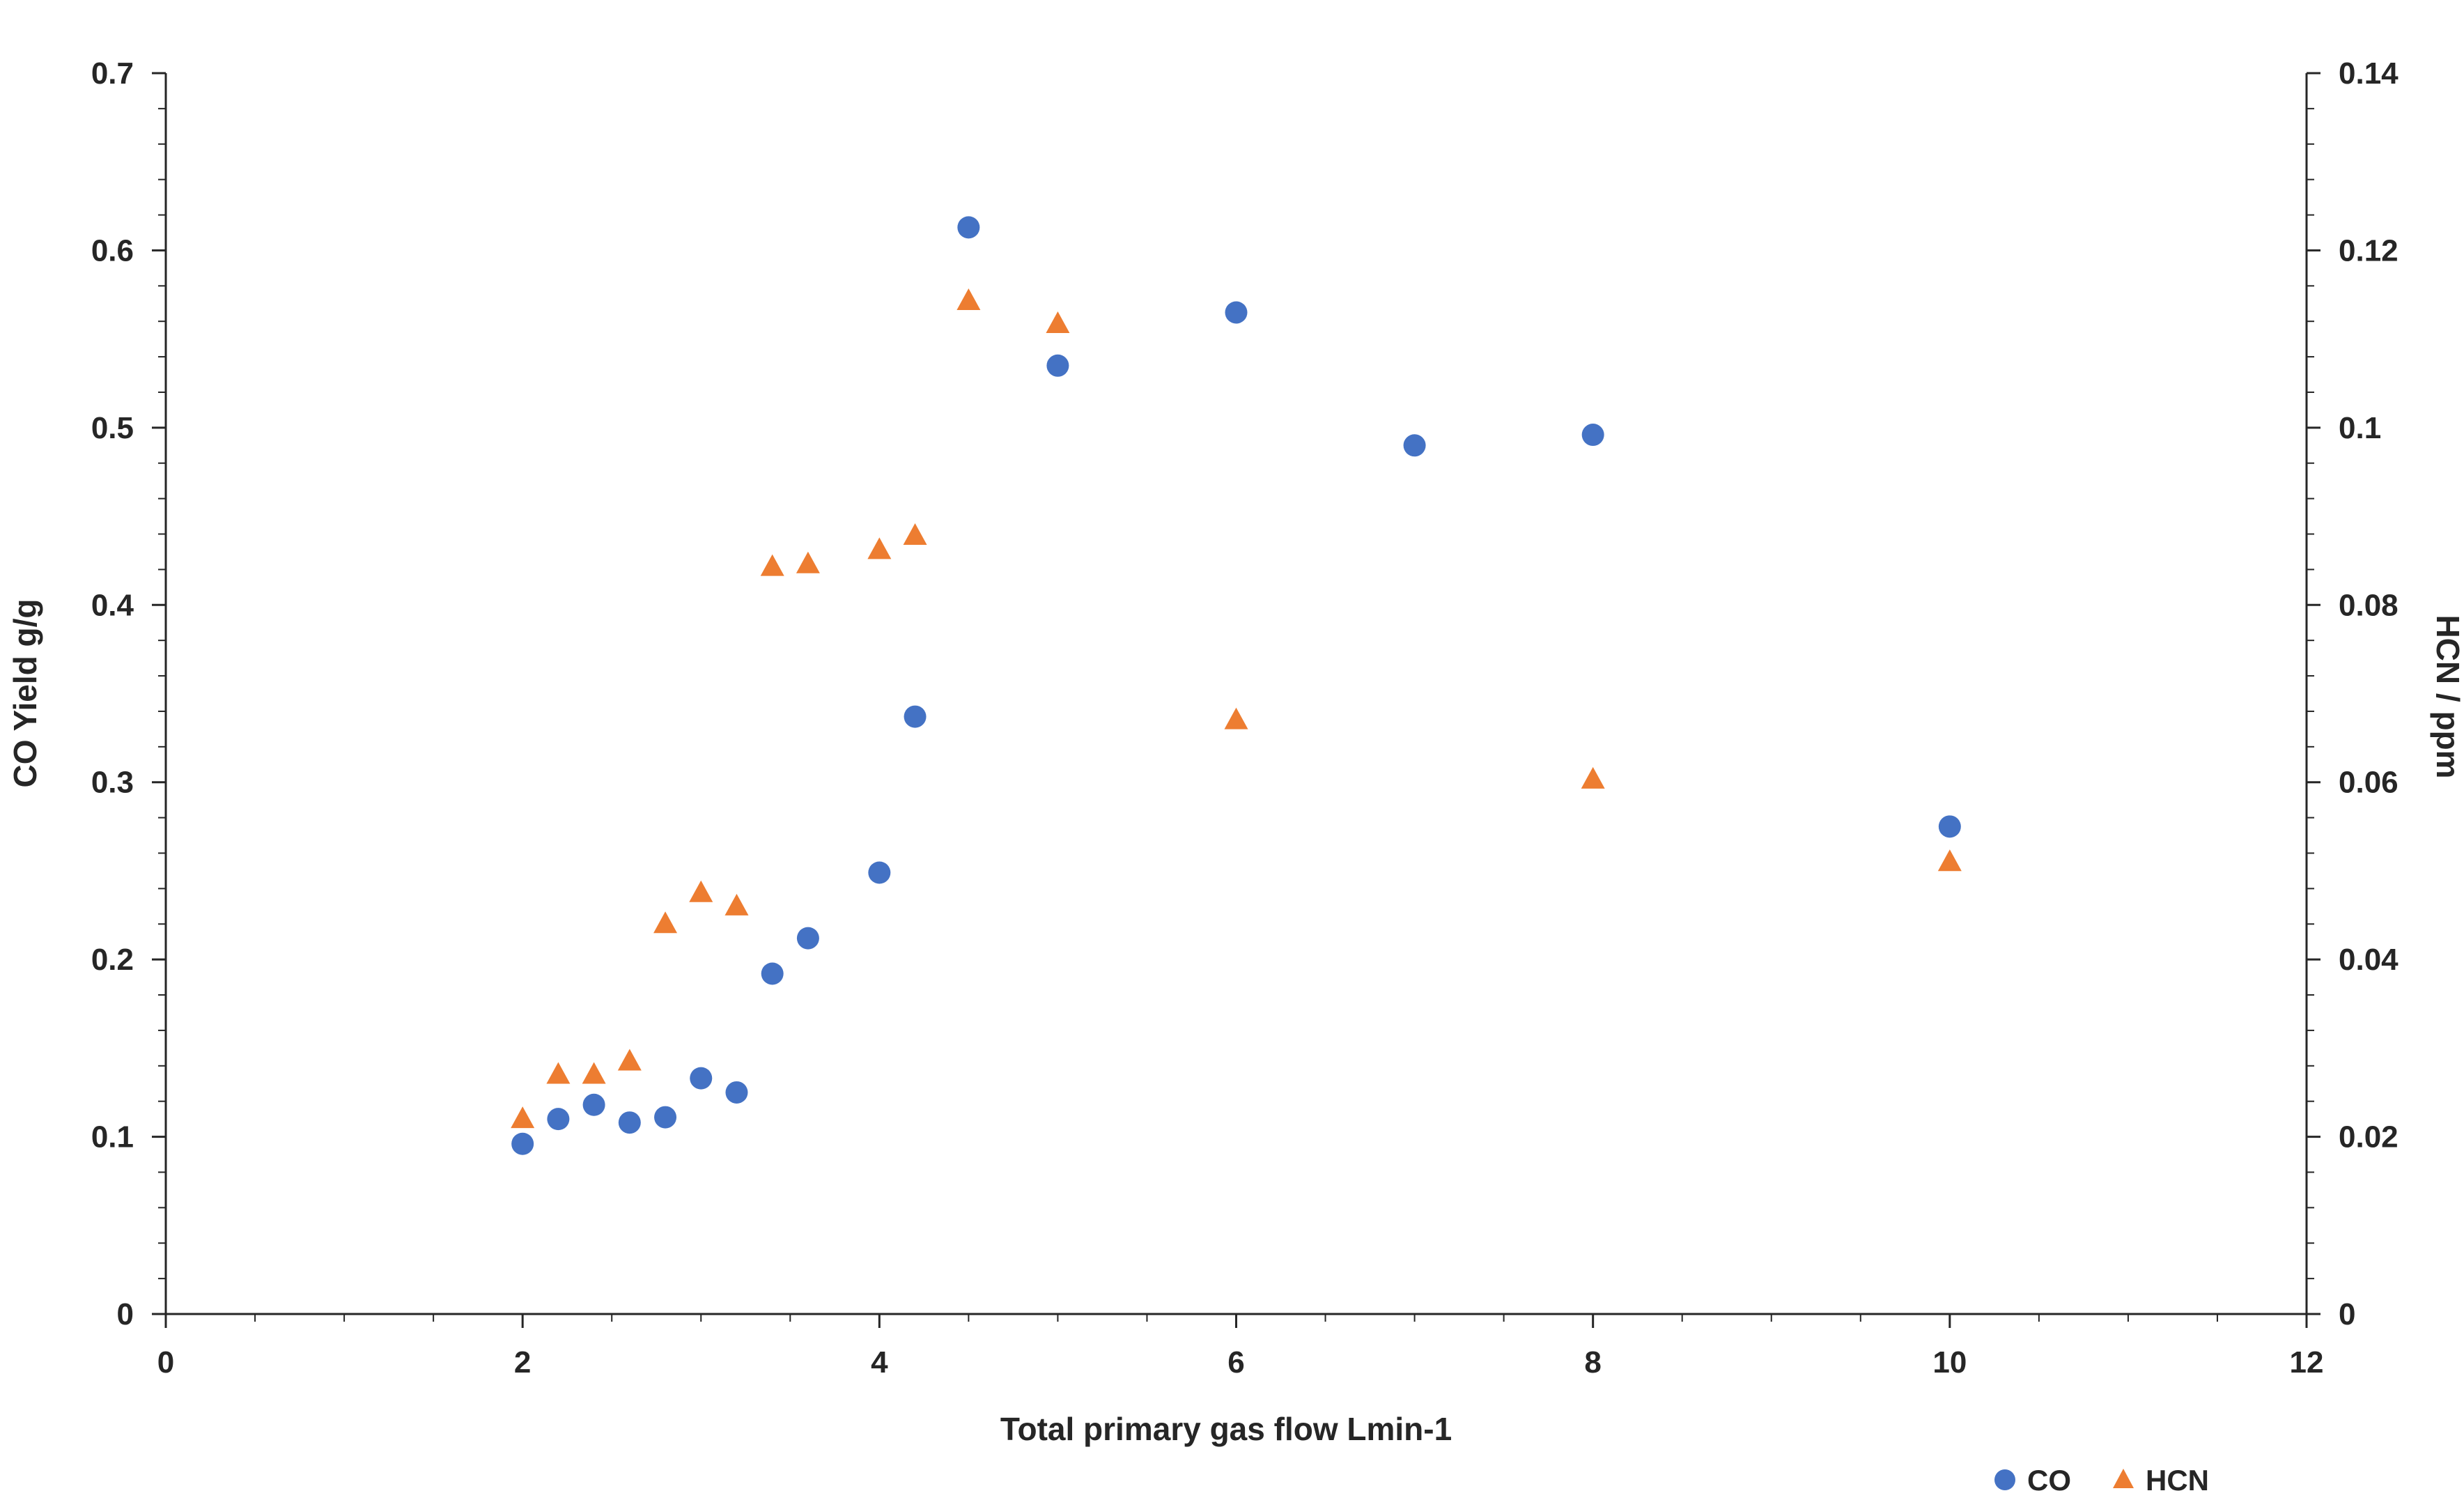  Describe the element at coordinates (2005, 1479) in the screenshot. I see `legend-marker-co` at that location.